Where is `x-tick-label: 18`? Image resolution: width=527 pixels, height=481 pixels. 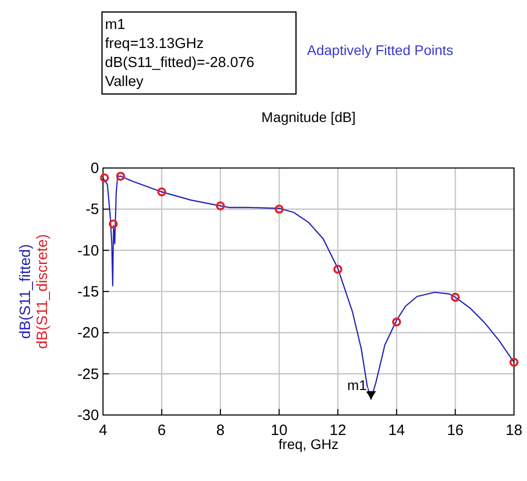 x-tick-label: 18 is located at coordinates (514, 430).